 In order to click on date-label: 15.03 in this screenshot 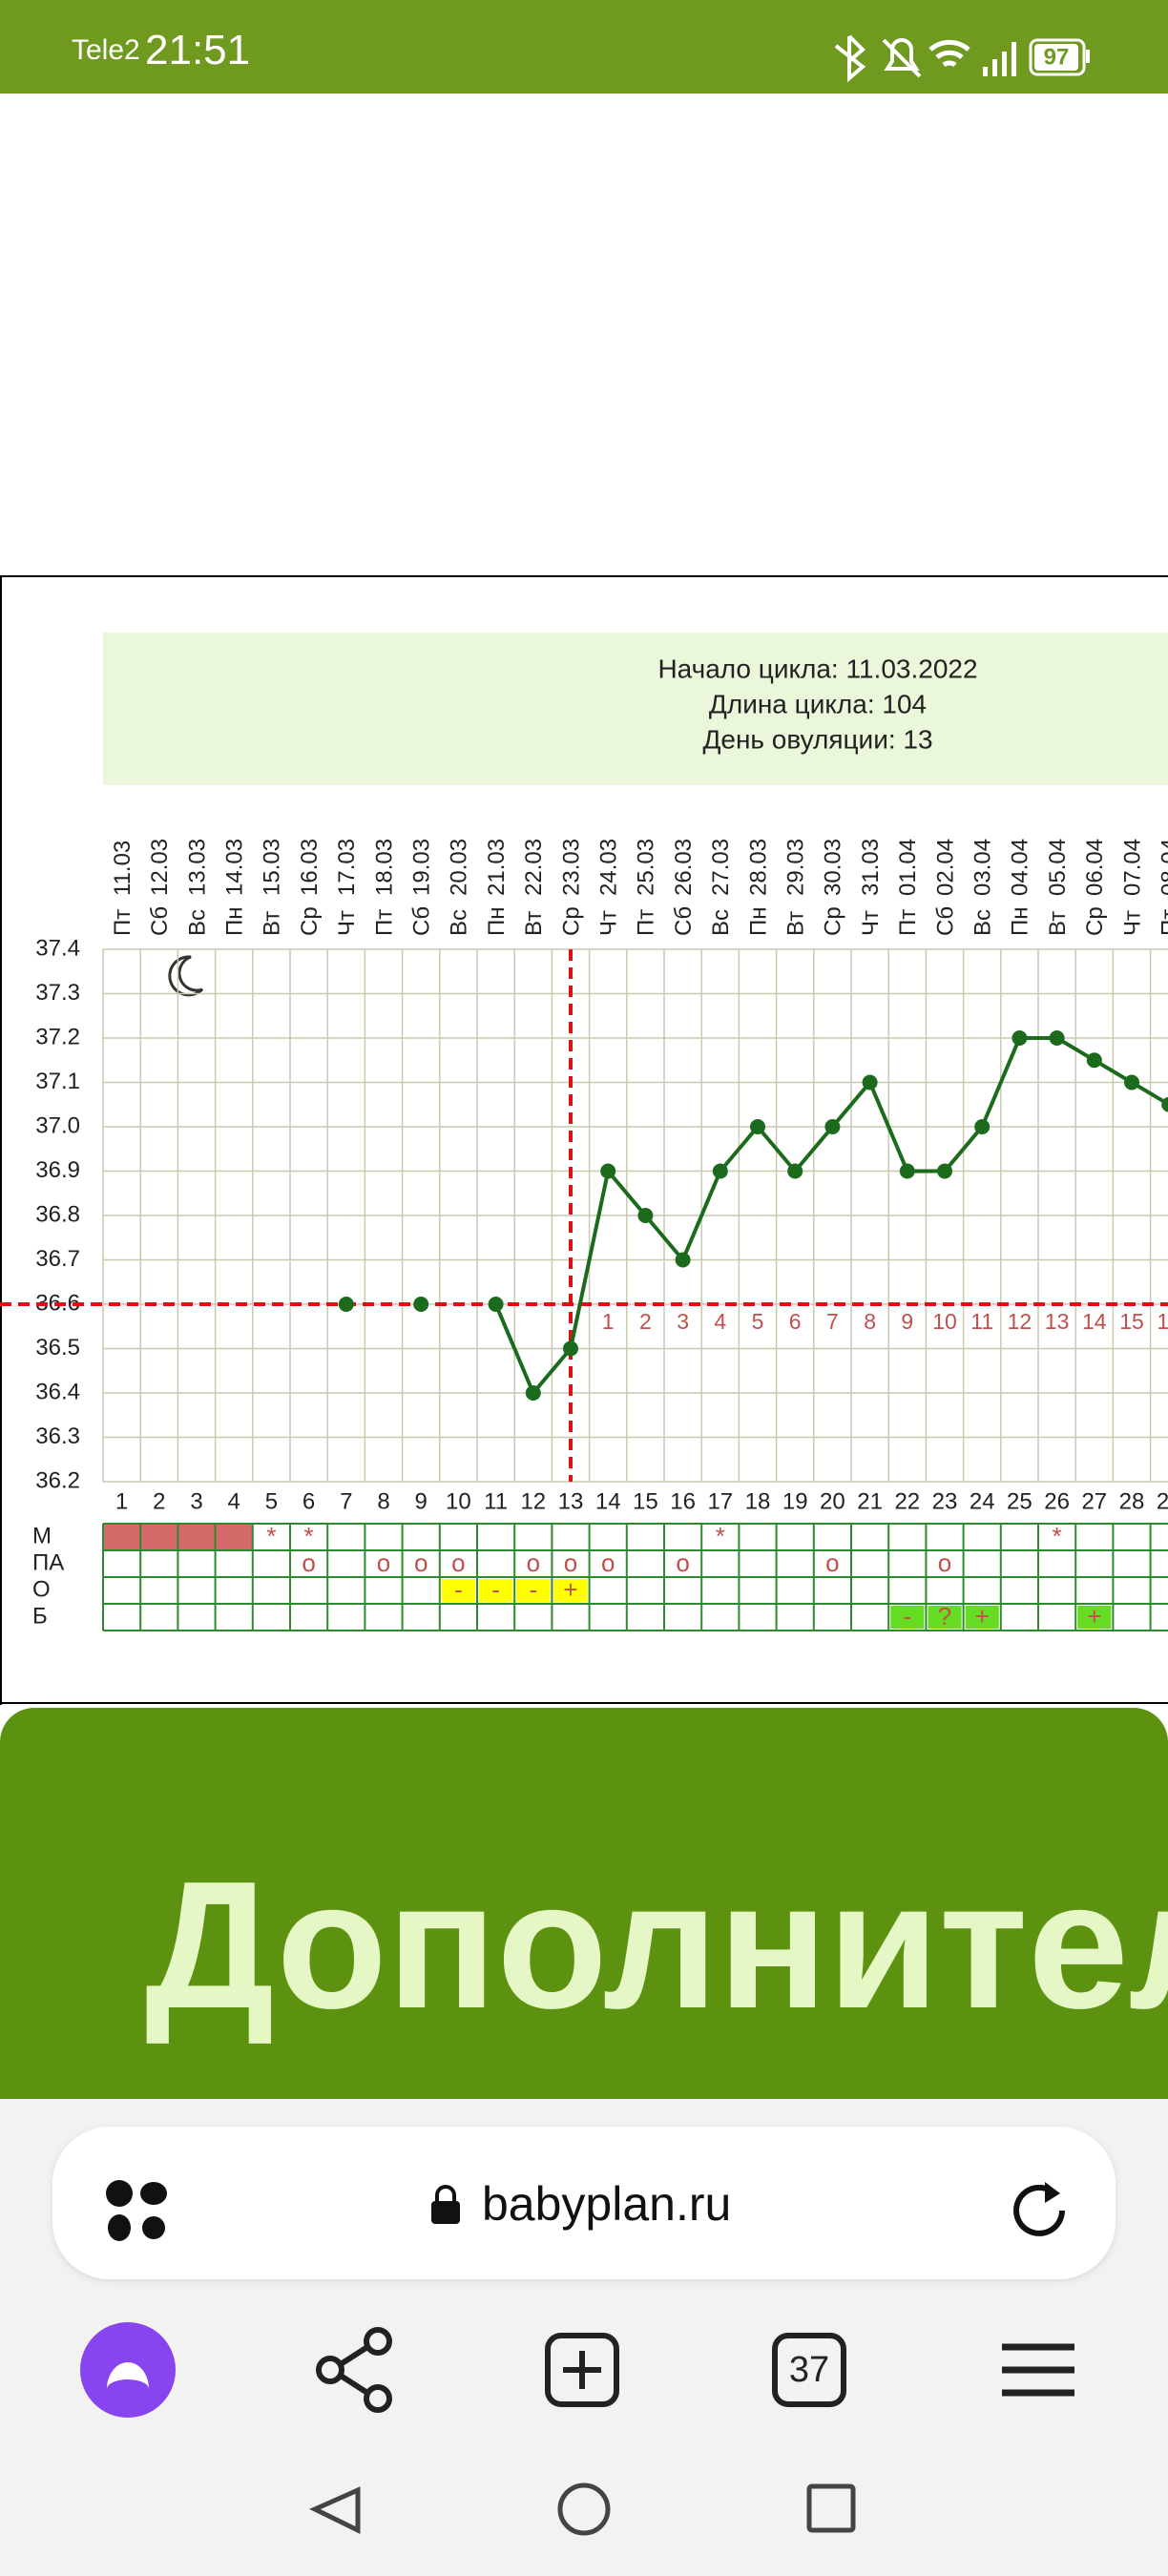, I will do `click(273, 867)`.